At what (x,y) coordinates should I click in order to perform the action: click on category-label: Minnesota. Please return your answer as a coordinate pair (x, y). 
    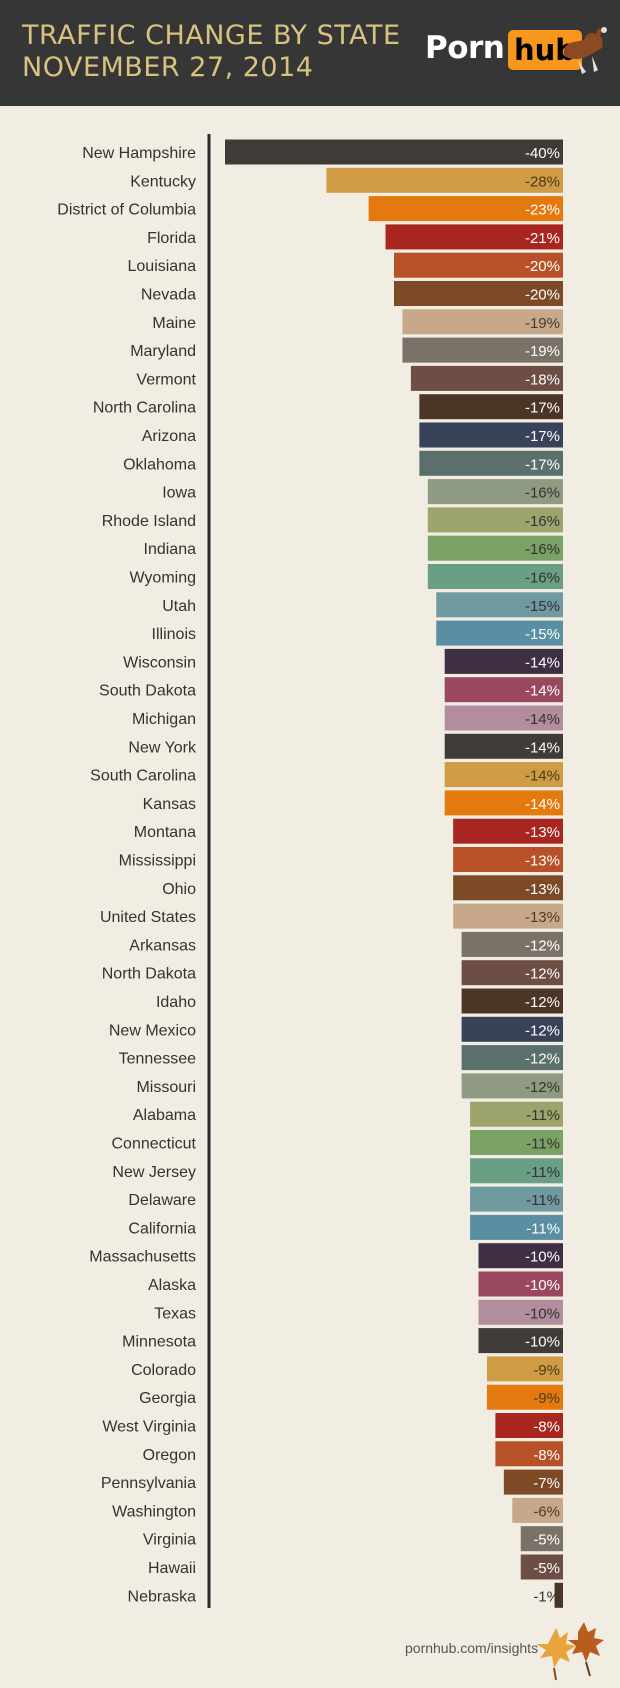
    Looking at the image, I should click on (159, 1342).